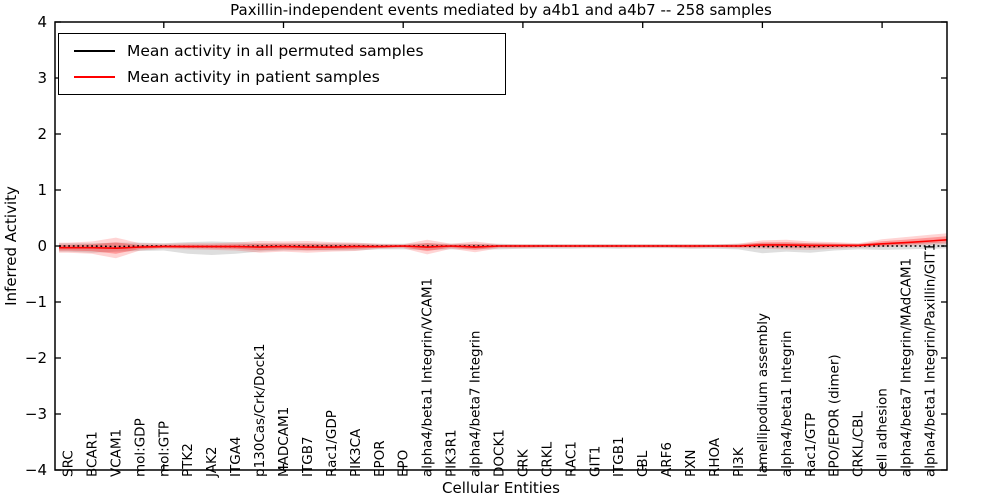 The height and width of the screenshot is (500, 1000). What do you see at coordinates (36, 470) in the screenshot?
I see `y-tick-label: −4` at bounding box center [36, 470].